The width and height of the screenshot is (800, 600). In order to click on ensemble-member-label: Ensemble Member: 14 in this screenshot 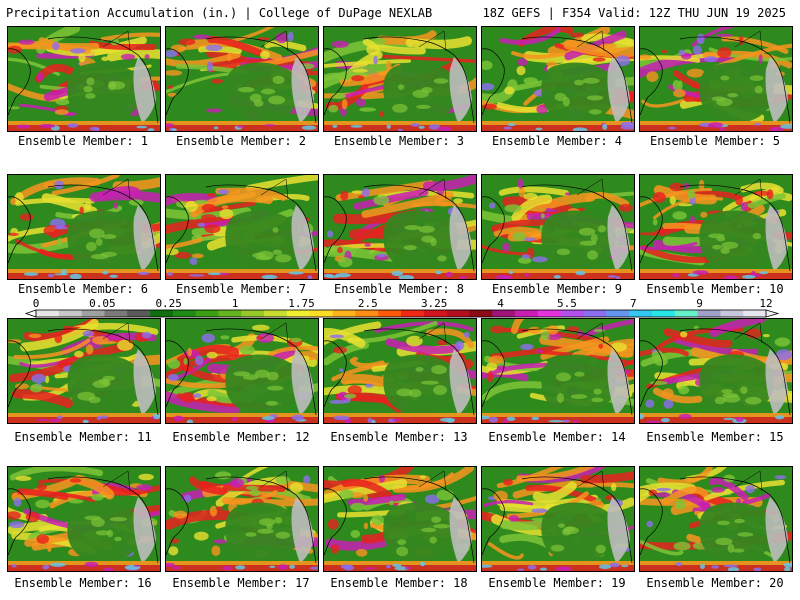, I will do `click(557, 437)`.